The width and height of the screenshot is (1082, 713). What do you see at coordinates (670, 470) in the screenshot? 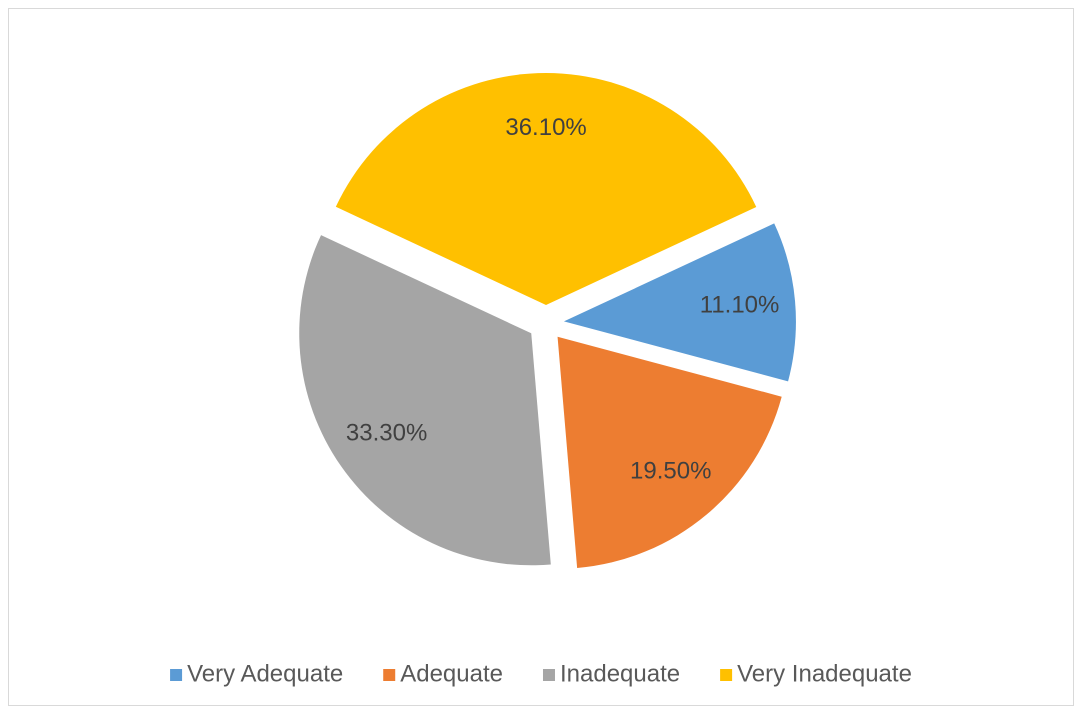
I see `data-label: 19.50%` at bounding box center [670, 470].